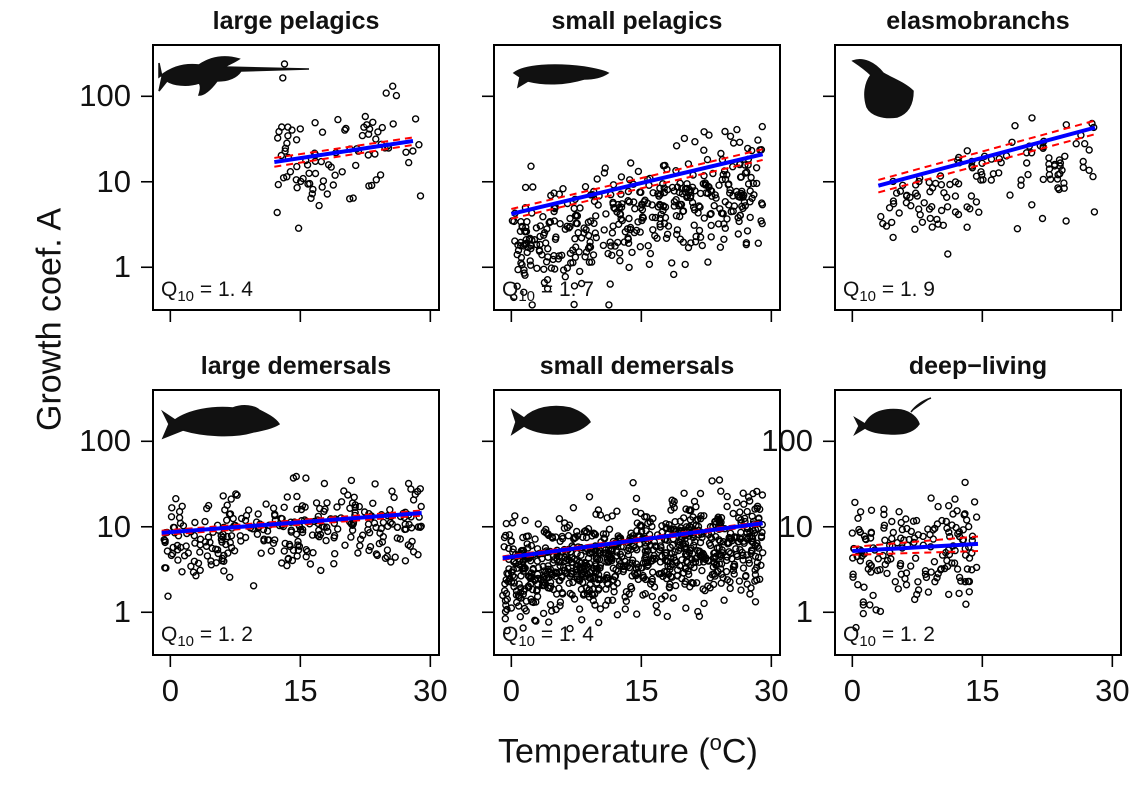 This screenshot has height=788, width=1142. What do you see at coordinates (787, 441) in the screenshot?
I see `y-tick-label: 100` at bounding box center [787, 441].